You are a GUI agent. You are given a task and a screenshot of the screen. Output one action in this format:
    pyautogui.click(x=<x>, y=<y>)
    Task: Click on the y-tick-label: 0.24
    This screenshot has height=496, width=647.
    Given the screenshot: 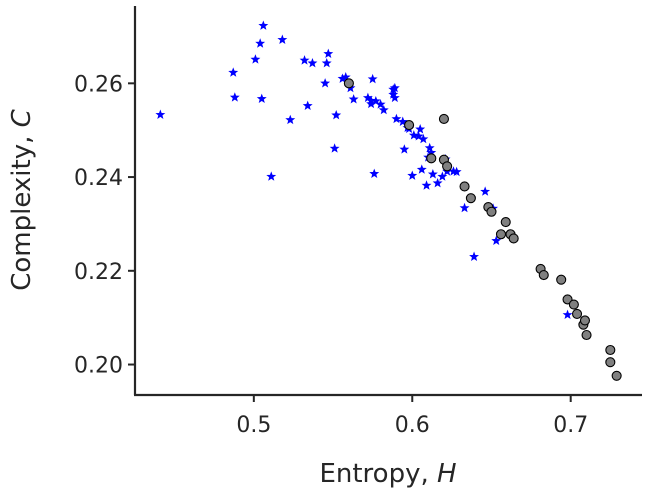 What is the action you would take?
    pyautogui.click(x=98, y=178)
    